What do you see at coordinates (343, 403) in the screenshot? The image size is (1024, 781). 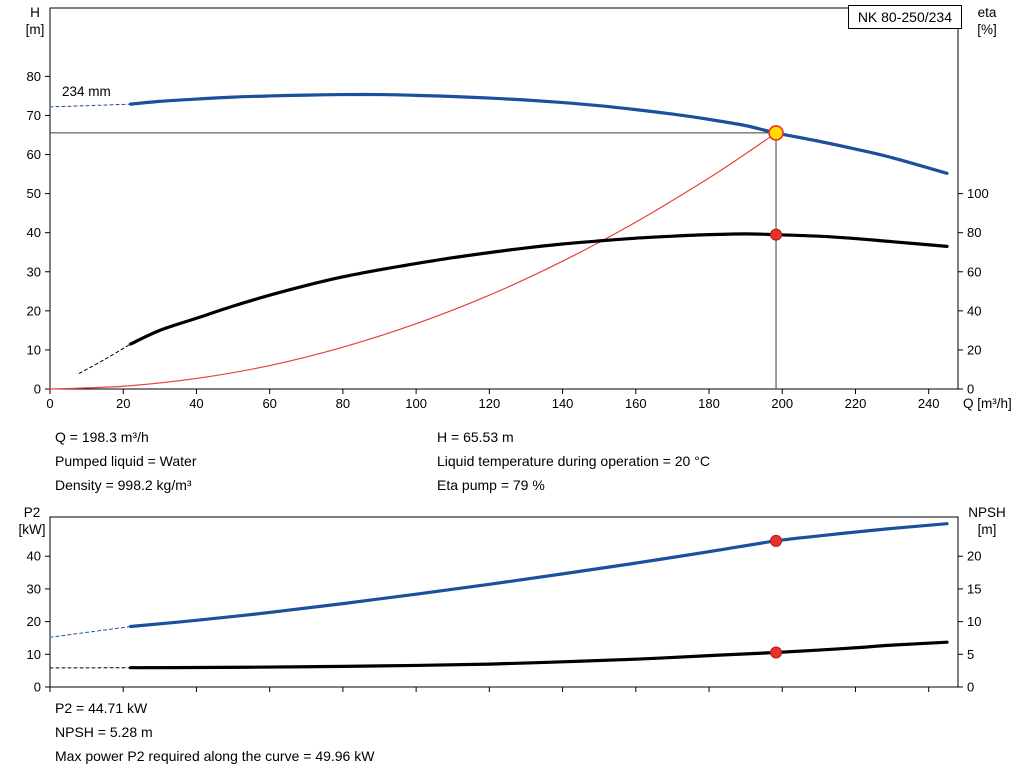 I see `x-tick-label: 80` at bounding box center [343, 403].